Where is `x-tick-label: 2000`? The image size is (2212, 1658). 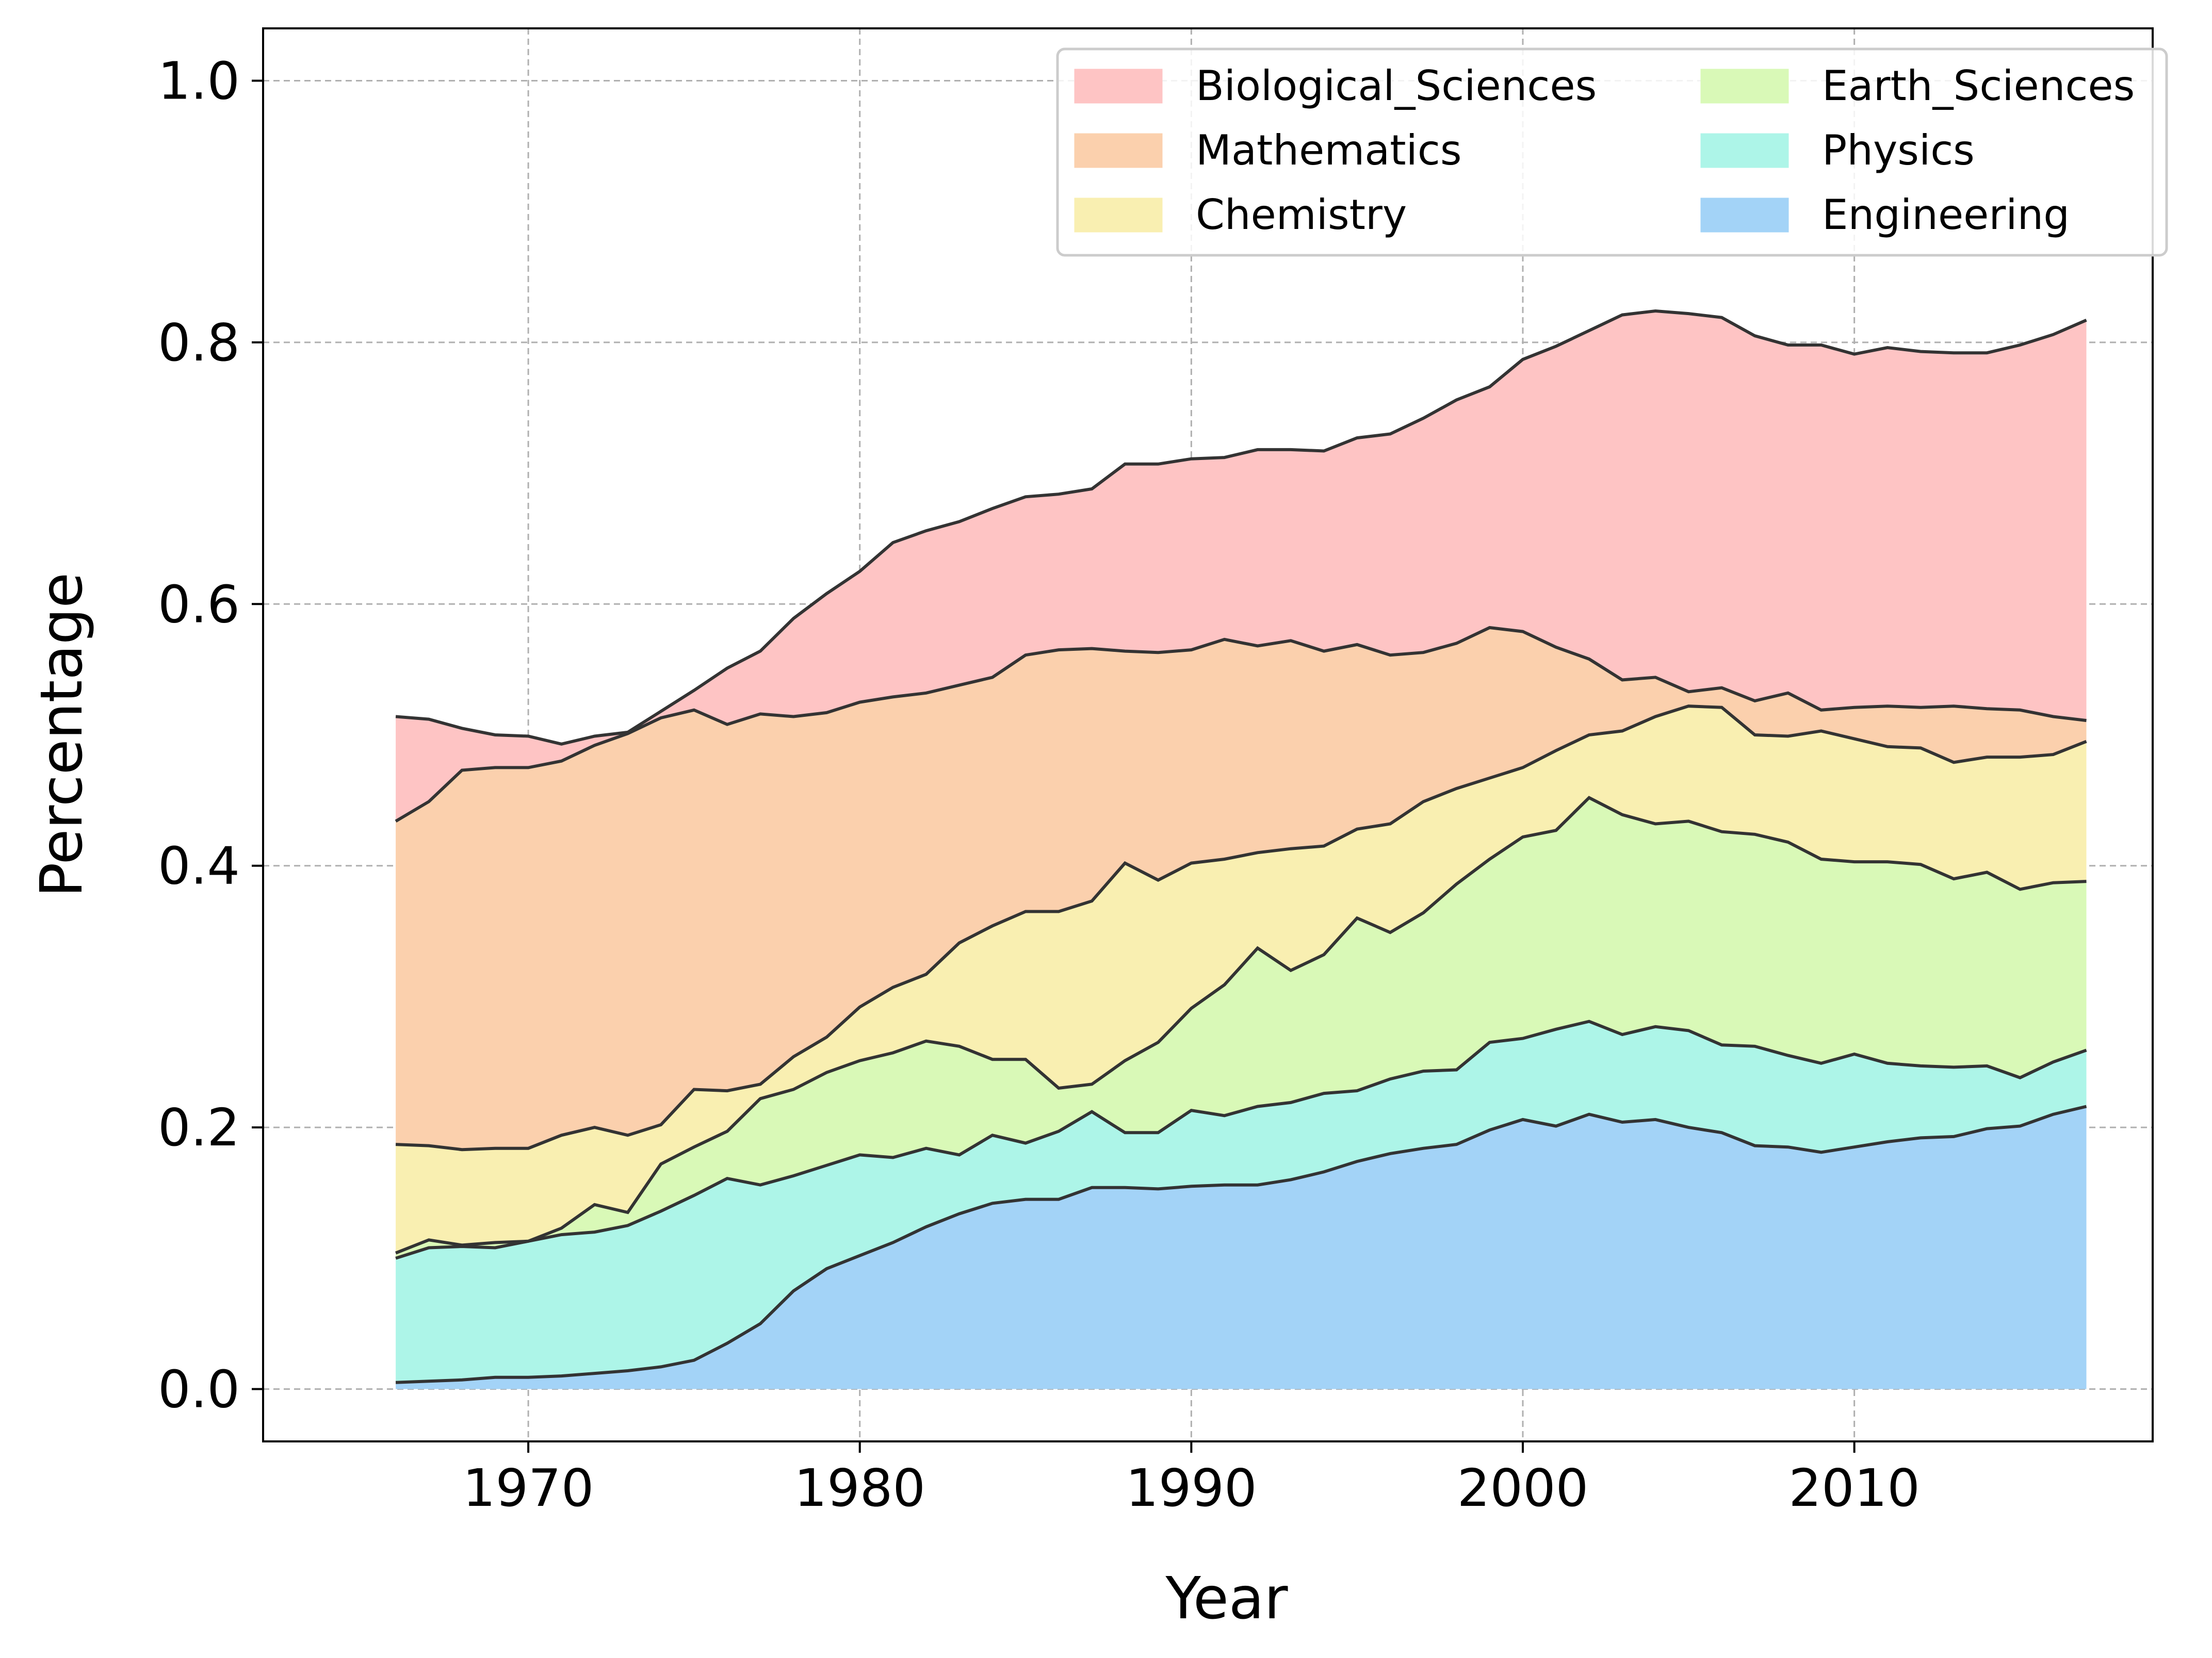
x-tick-label: 2000 is located at coordinates (1523, 1488).